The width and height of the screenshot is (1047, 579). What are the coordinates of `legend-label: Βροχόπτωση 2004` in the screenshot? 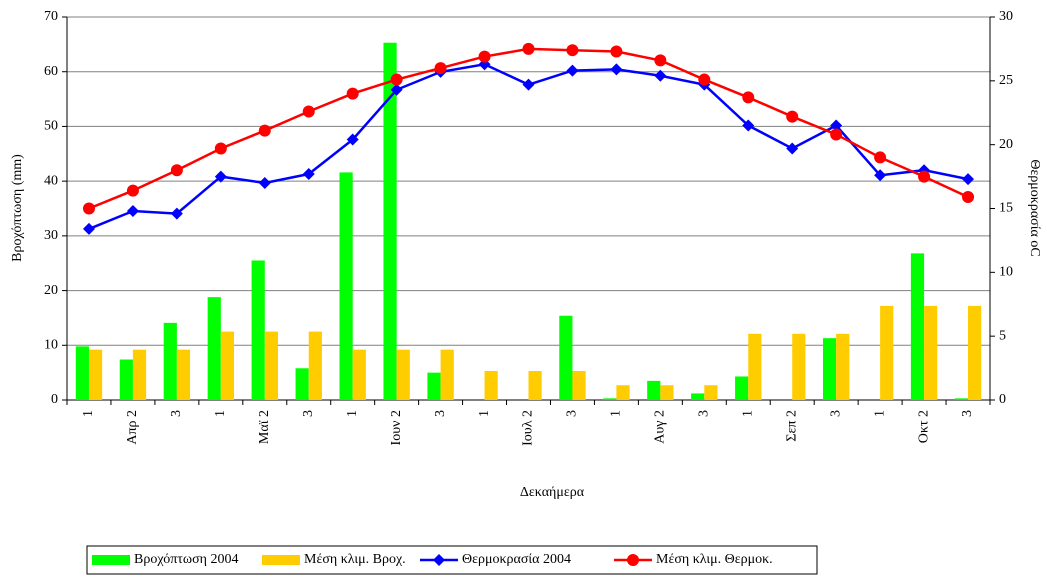 It's located at (186, 559).